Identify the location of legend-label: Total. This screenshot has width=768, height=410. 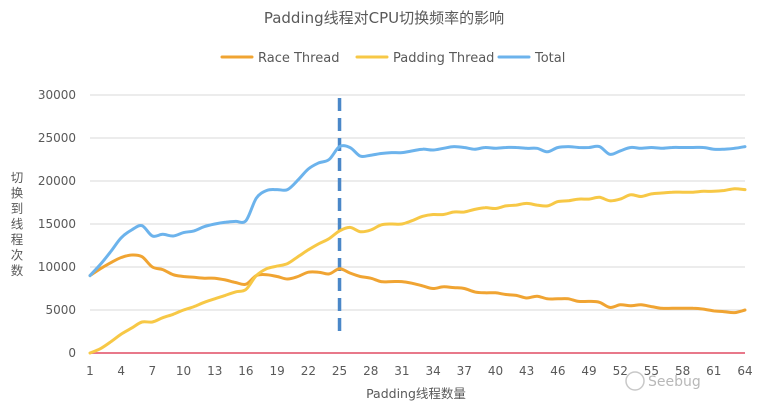
(549, 58).